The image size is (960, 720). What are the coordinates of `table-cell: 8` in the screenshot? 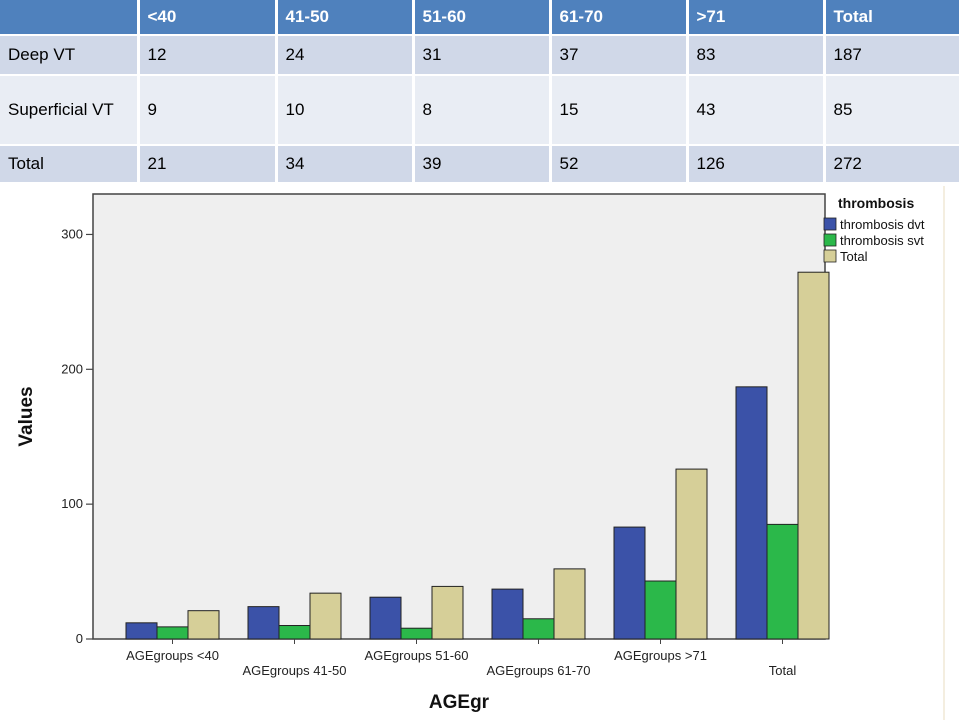 It's located at (482, 110).